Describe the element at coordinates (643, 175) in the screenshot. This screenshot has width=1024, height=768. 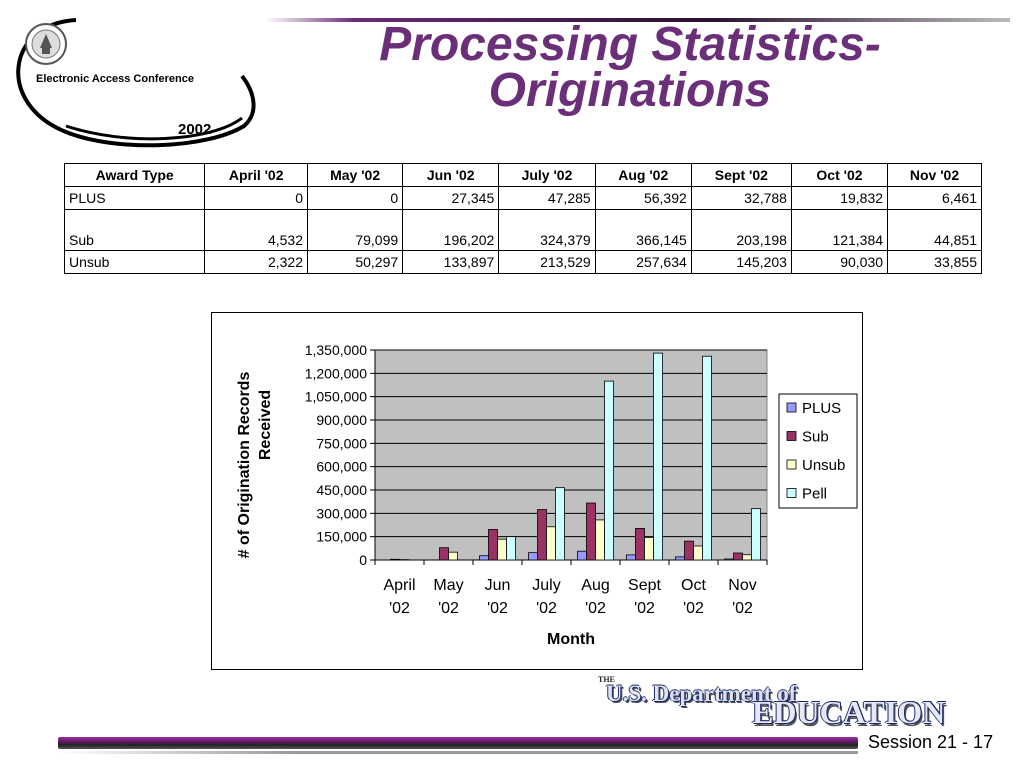
I see `column-header: Aug '02` at that location.